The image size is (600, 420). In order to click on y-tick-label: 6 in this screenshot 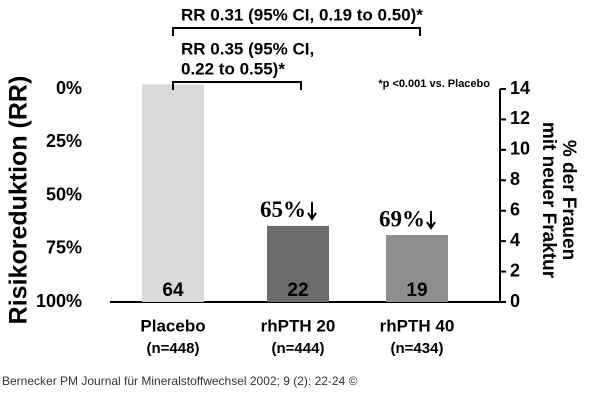, I will do `click(515, 209)`.